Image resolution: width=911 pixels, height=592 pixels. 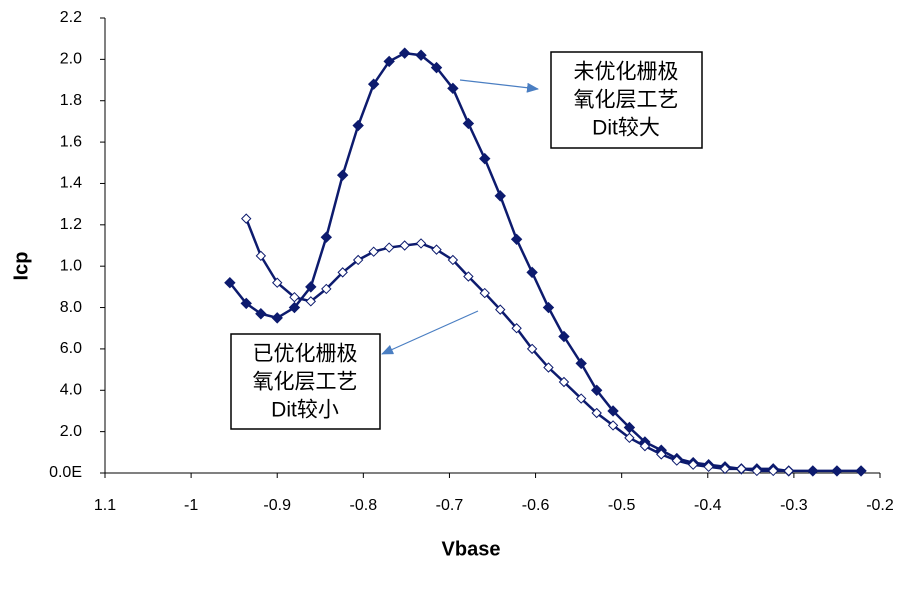 What do you see at coordinates (71, 224) in the screenshot?
I see `y-tick-label: 1.2` at bounding box center [71, 224].